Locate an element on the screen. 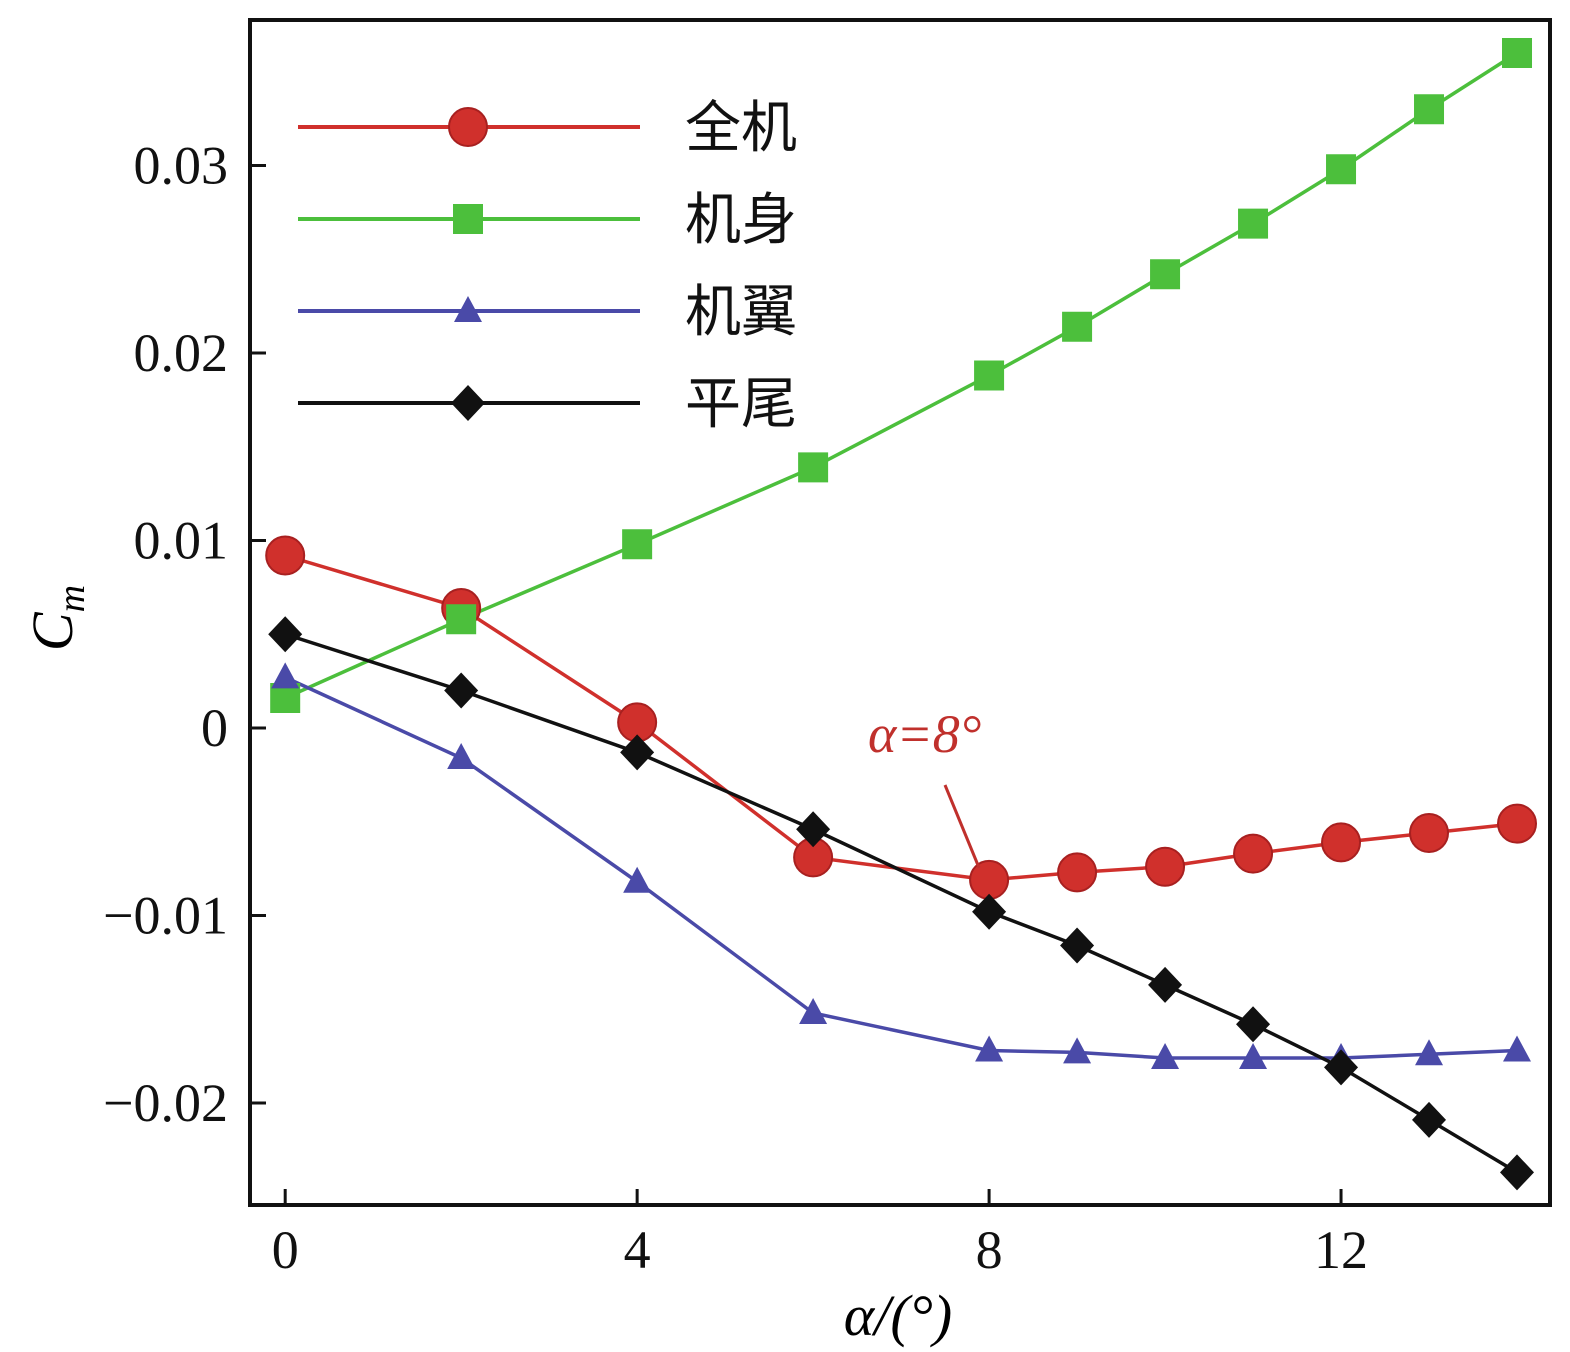 Image resolution: width=1570 pixels, height=1352 pixels. y-tick-label: −0.02 is located at coordinates (165, 1103).